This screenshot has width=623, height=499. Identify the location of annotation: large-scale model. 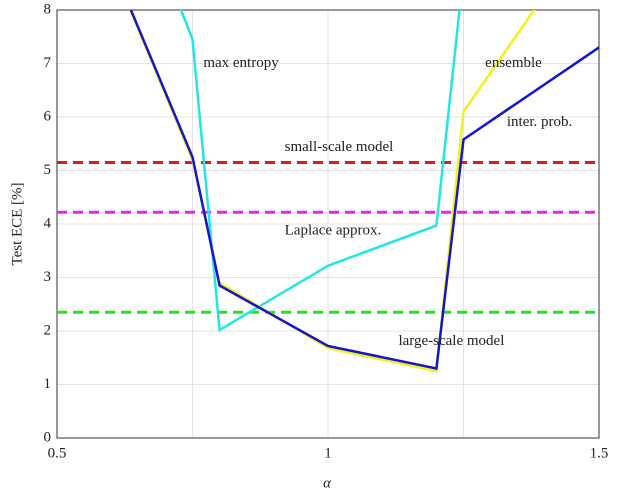
(451, 341).